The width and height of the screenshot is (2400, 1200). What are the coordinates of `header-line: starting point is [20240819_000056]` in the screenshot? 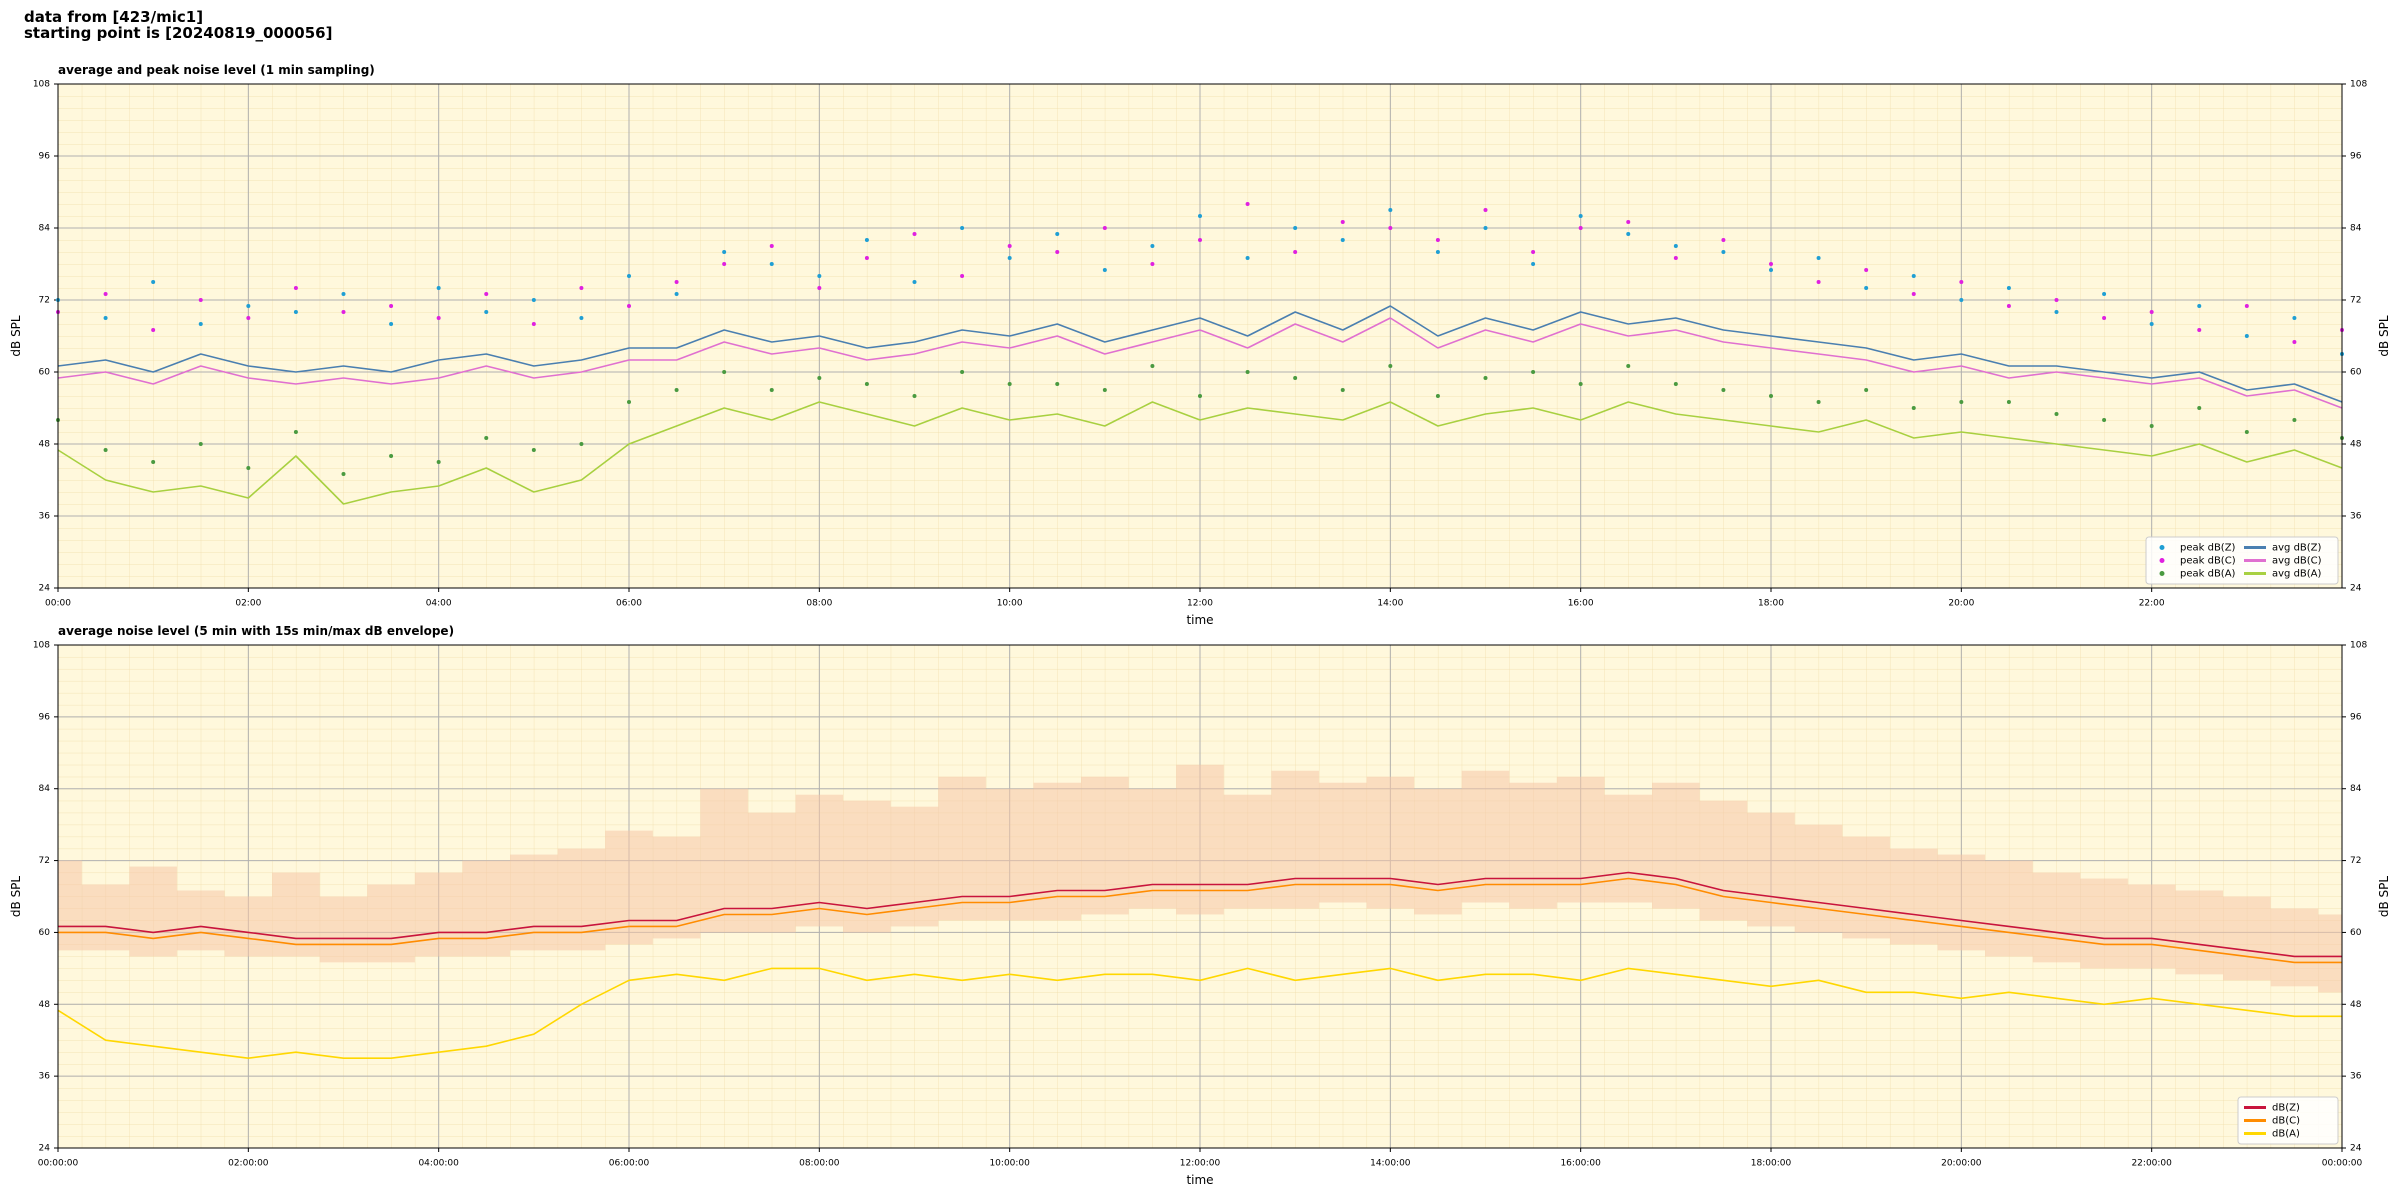 It's located at (178, 33).